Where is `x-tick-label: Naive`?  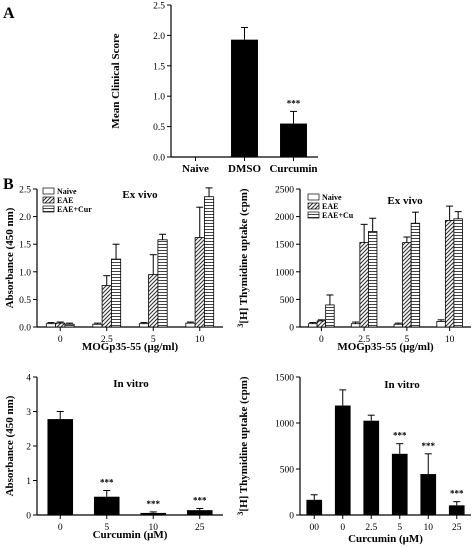
x-tick-label: Naive is located at coordinates (195, 169).